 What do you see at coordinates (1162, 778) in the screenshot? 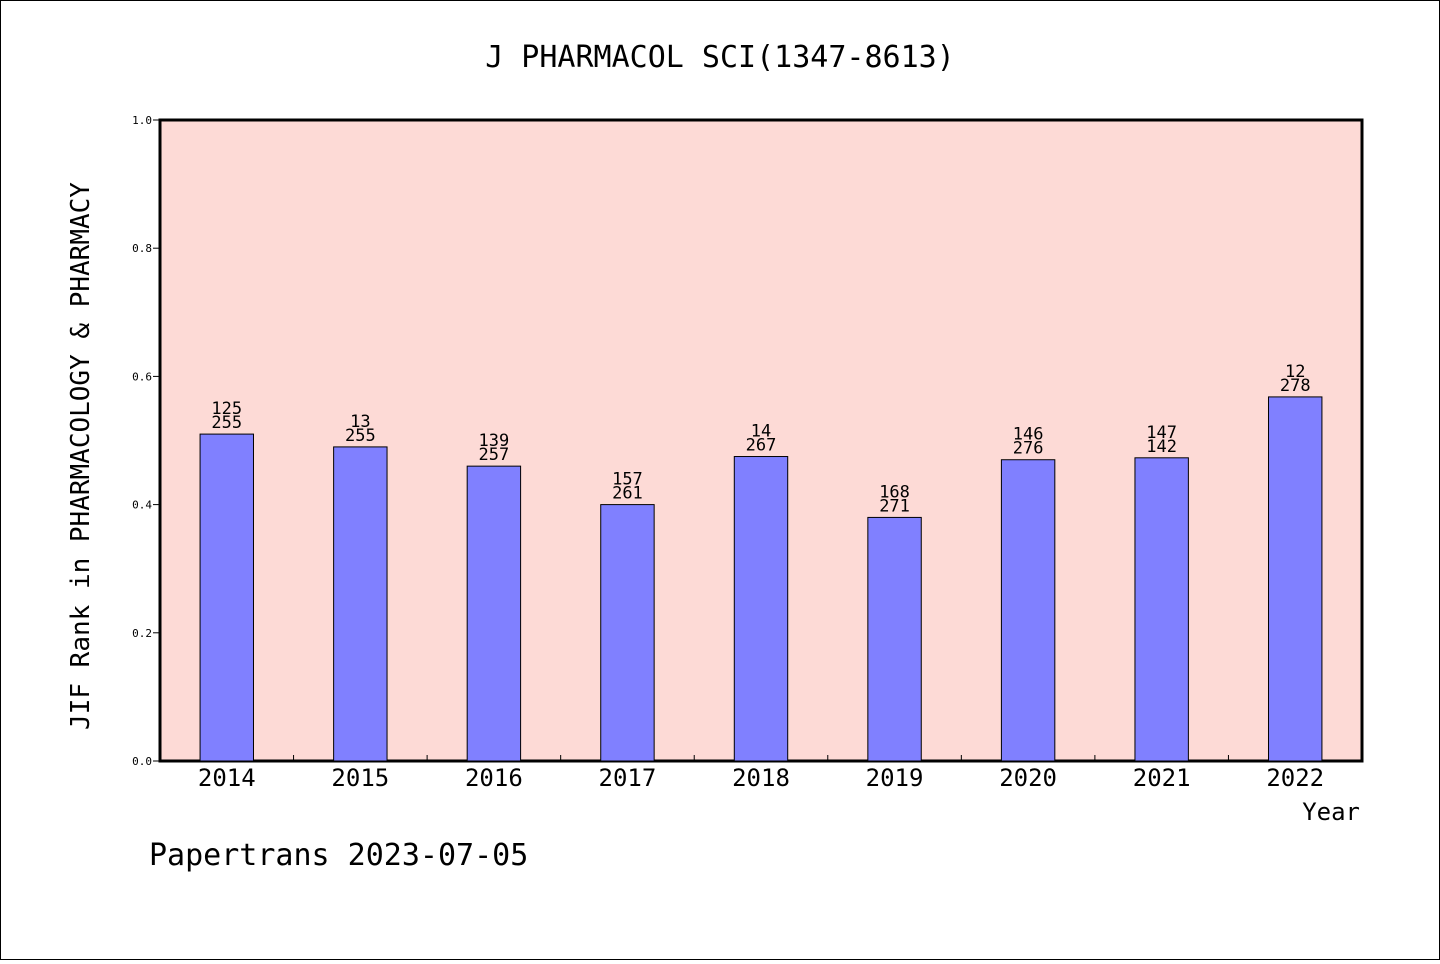
I see `x-tick-label: 2021` at bounding box center [1162, 778].